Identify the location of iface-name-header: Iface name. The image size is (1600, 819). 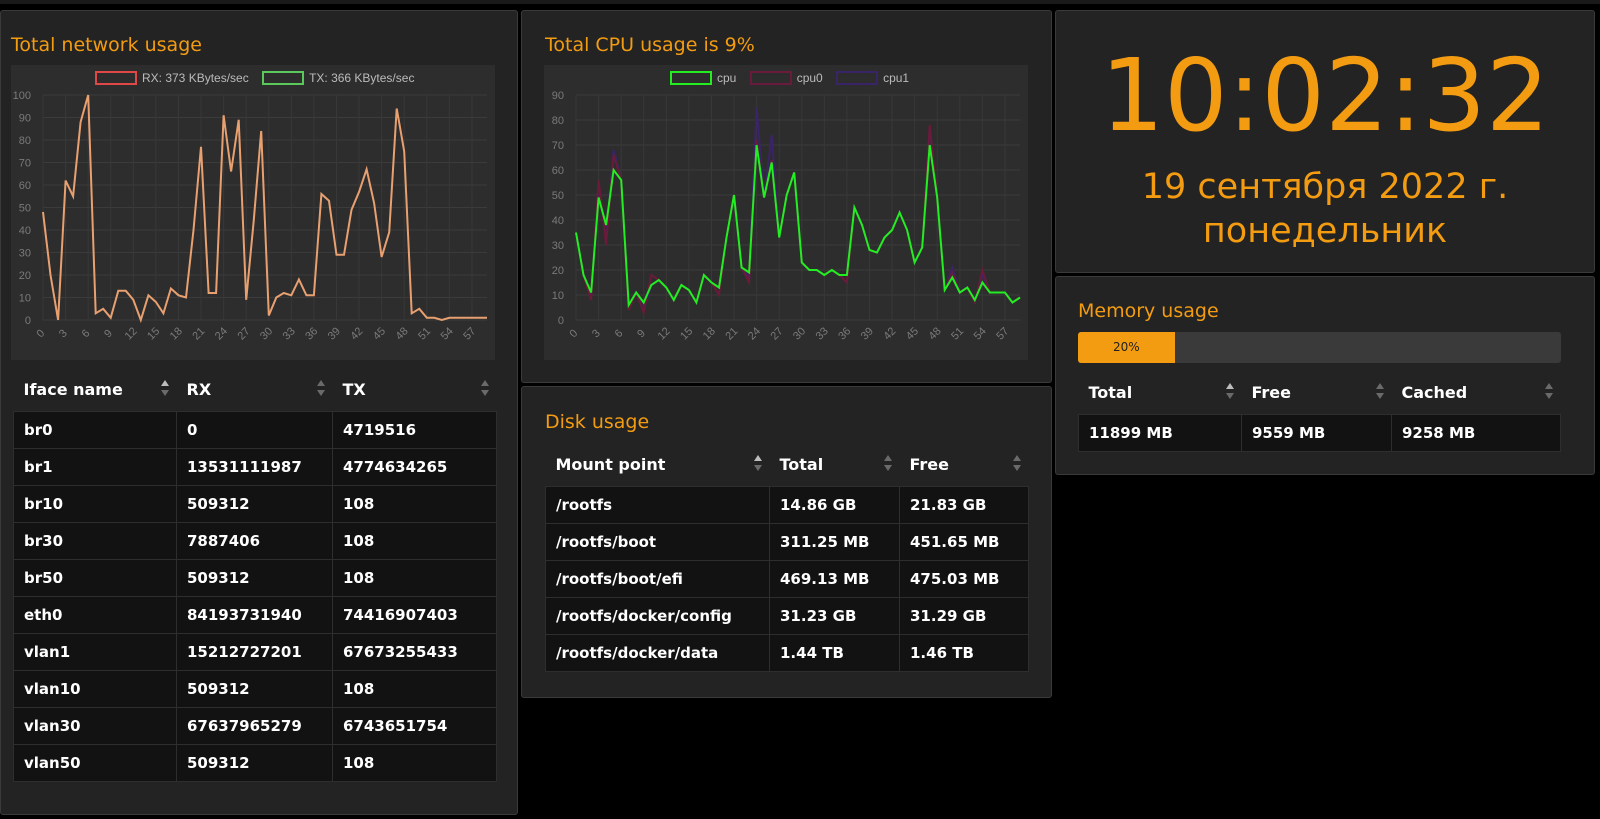
(95, 389).